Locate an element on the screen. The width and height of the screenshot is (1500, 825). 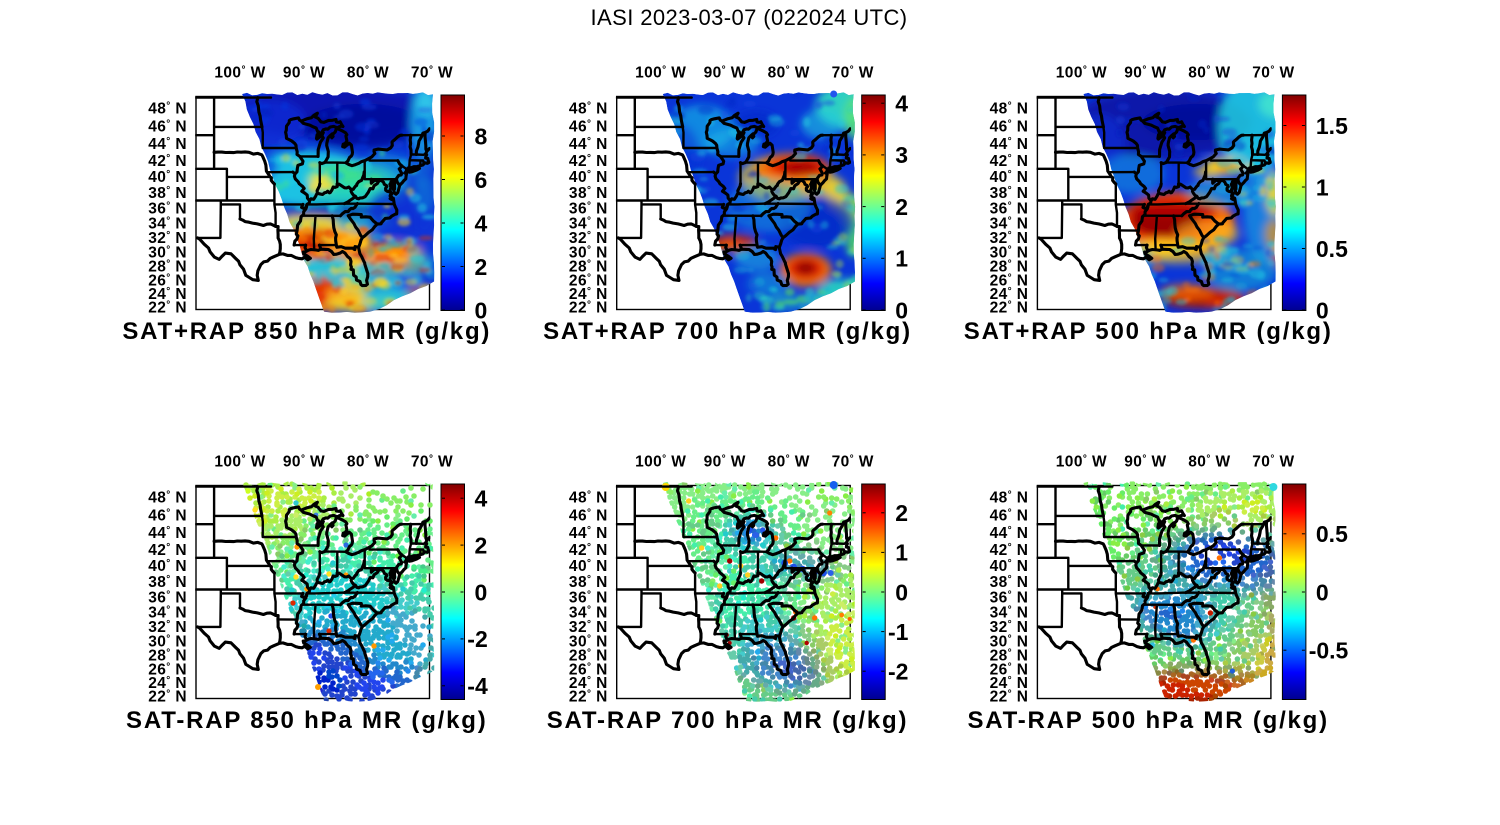
svg-text: -0.5 is located at coordinates (1329, 651).